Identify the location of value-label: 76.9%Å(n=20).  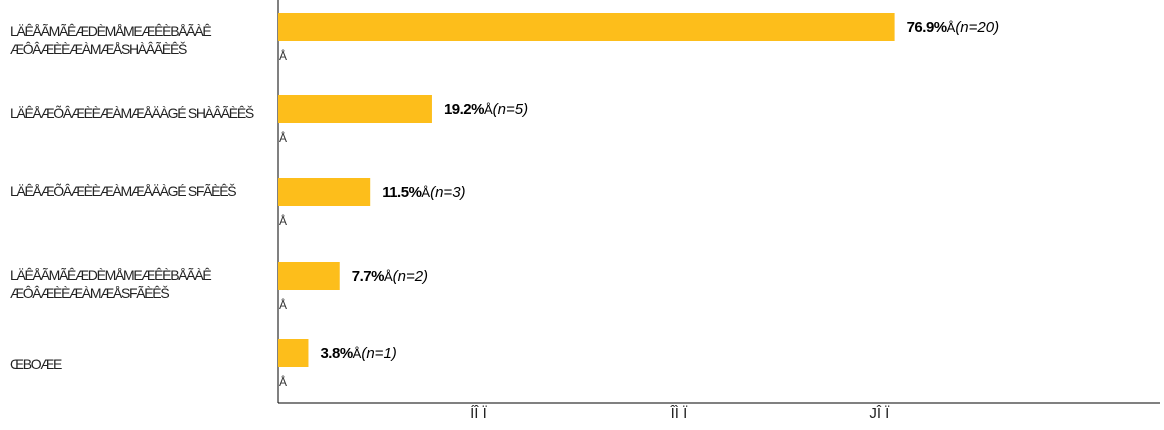
(953, 27).